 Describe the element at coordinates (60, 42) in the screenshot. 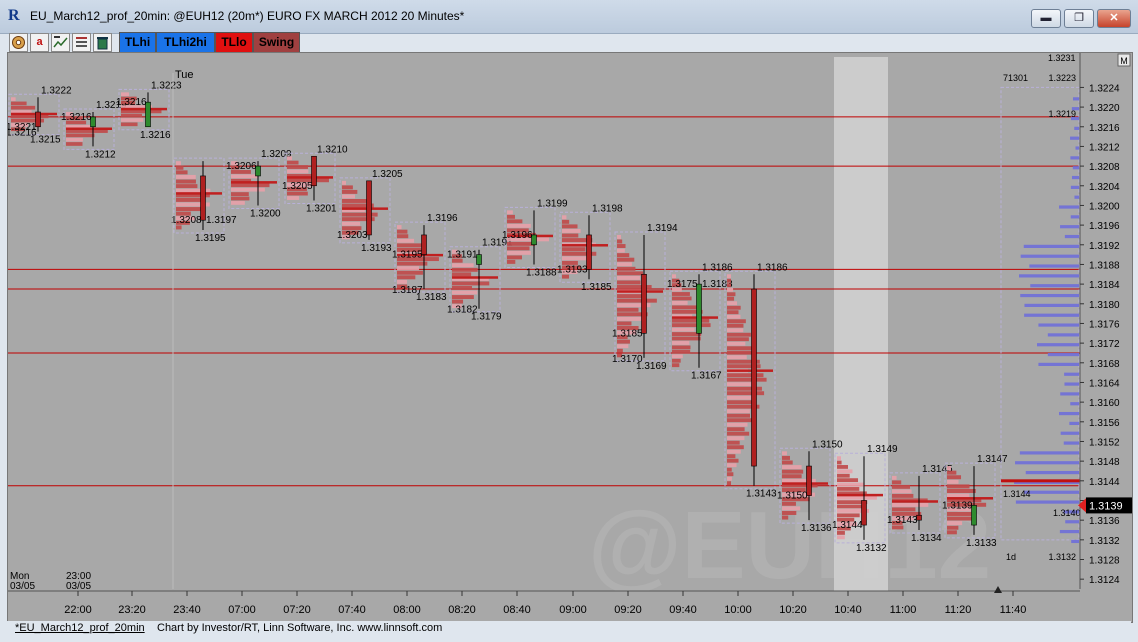

I see `title-icon` at that location.